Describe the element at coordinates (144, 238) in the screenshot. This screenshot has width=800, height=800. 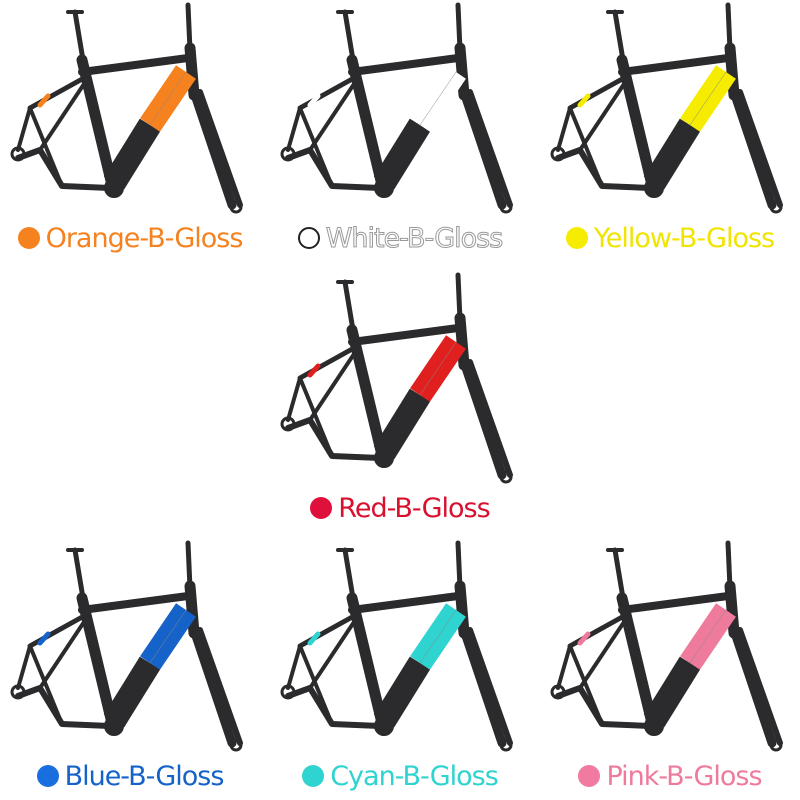
I see `variant-name: Orange-B-Gloss` at that location.